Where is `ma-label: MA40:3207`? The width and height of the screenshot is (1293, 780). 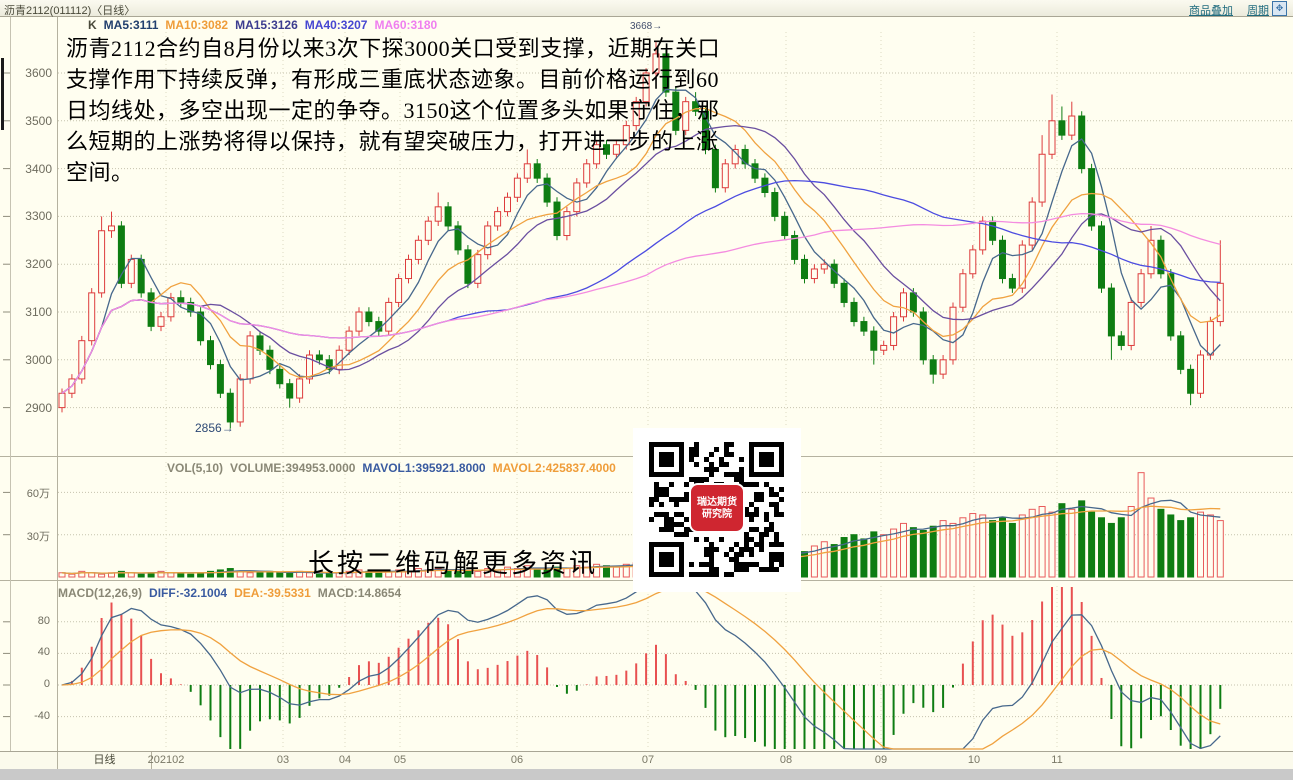 ma-label: MA40:3207 is located at coordinates (336, 25).